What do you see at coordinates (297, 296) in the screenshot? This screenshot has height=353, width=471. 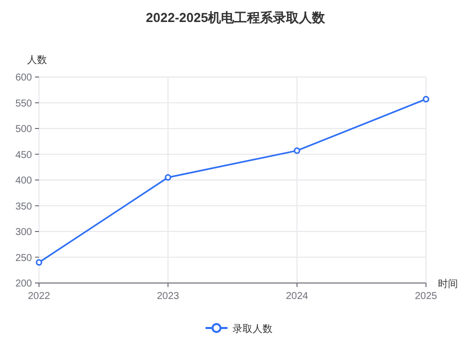 I see `x-tick-label: 2024` at bounding box center [297, 296].